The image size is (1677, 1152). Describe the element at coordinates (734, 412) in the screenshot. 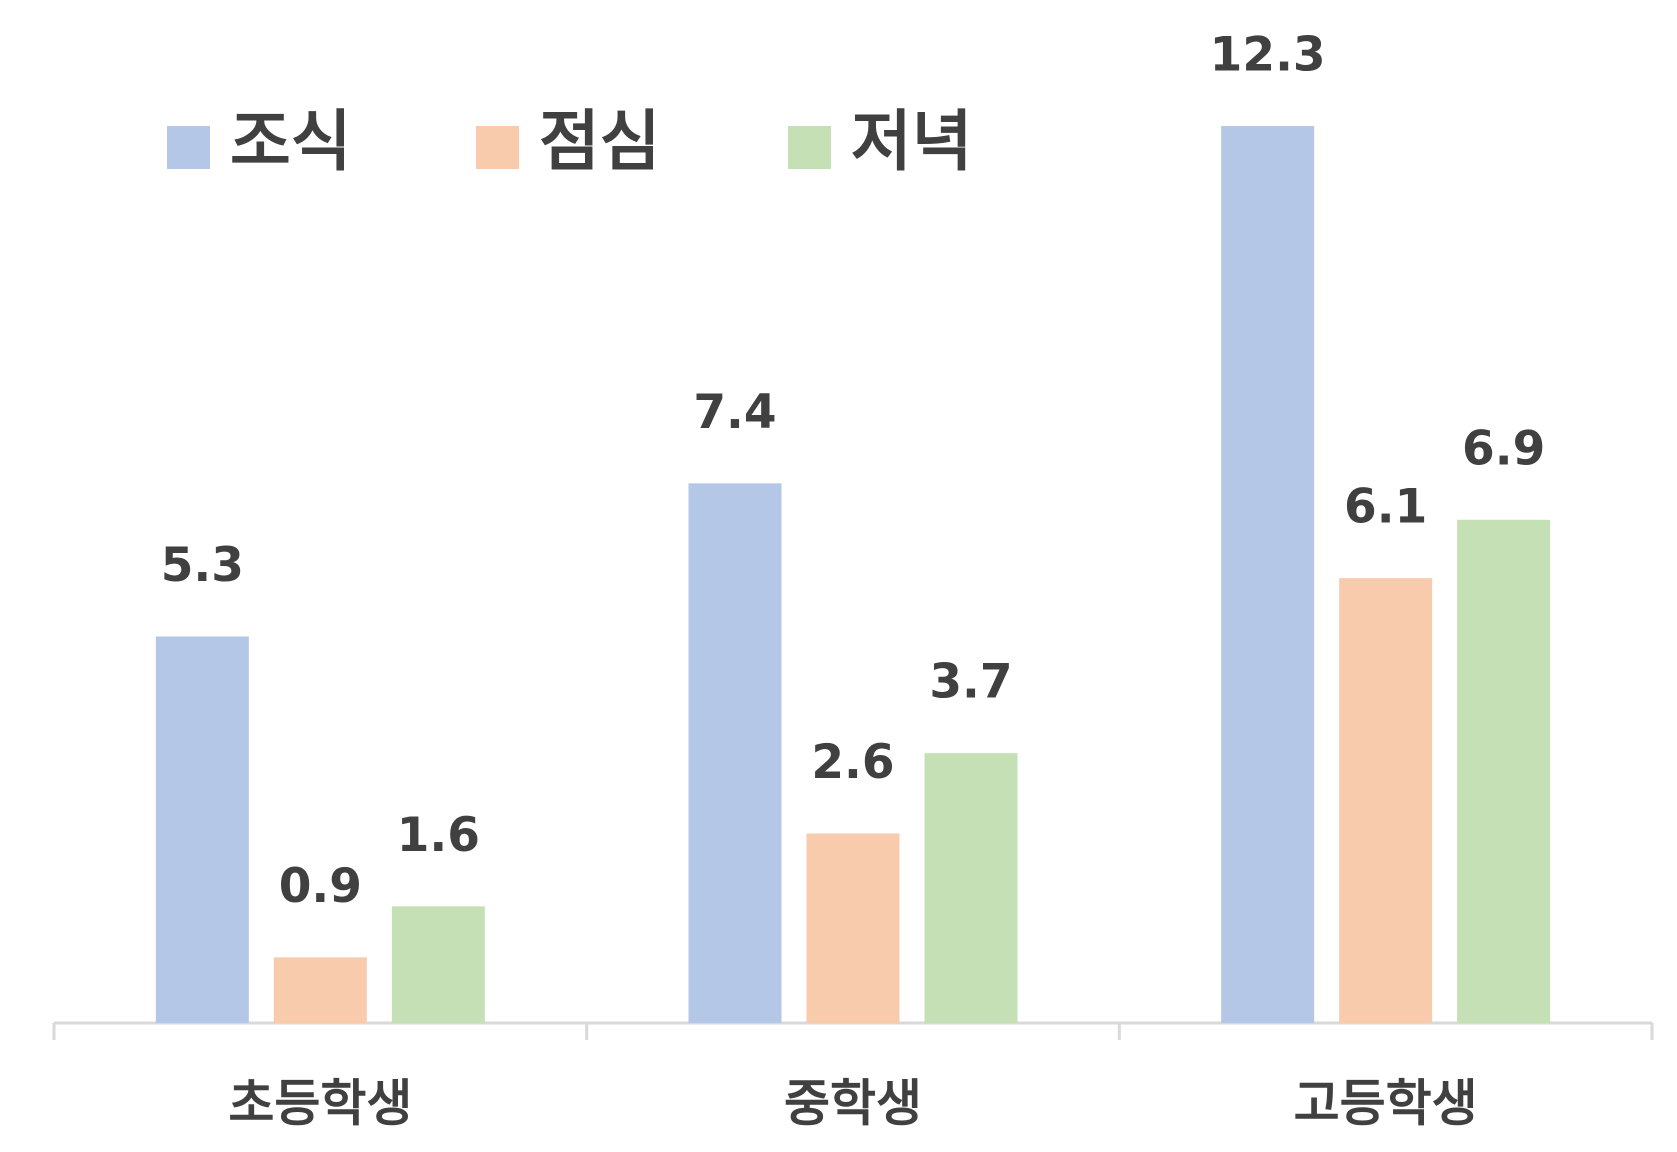

I see `data-label: 7.4` at that location.